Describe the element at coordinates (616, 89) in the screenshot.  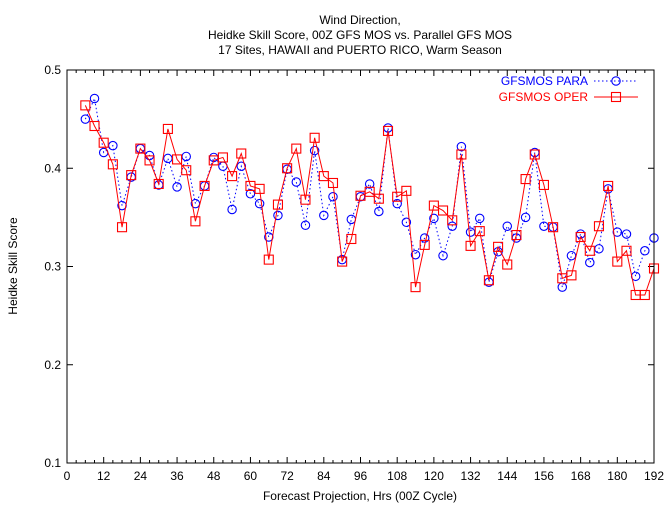
I see `legend-samples` at that location.